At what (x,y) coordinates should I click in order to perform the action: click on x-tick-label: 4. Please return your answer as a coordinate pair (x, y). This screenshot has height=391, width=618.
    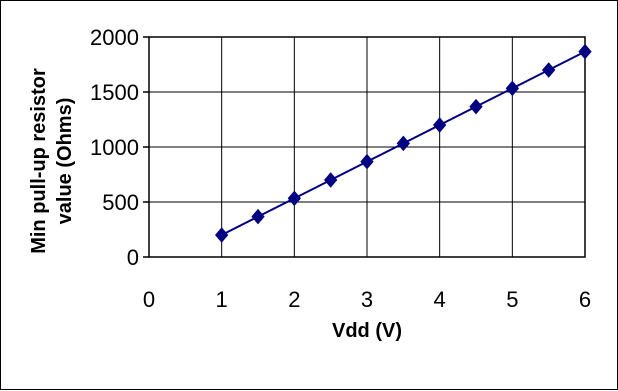
    Looking at the image, I should click on (440, 299).